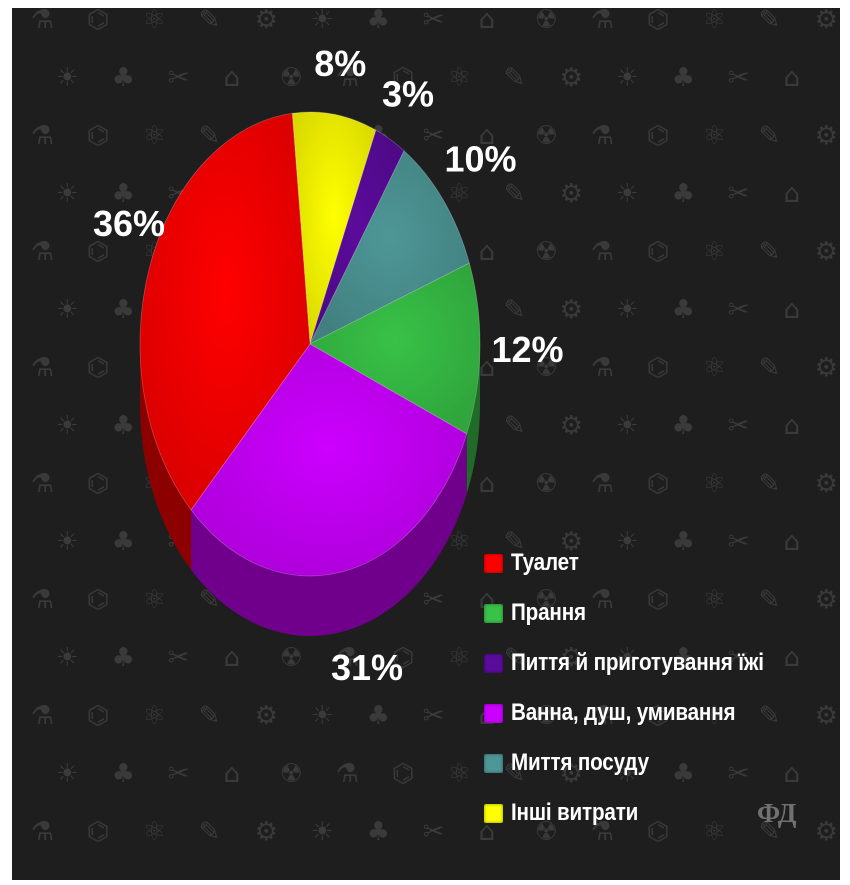 The image size is (850, 885). What do you see at coordinates (644, 613) in the screenshot?
I see `legend-item: Прання` at bounding box center [644, 613].